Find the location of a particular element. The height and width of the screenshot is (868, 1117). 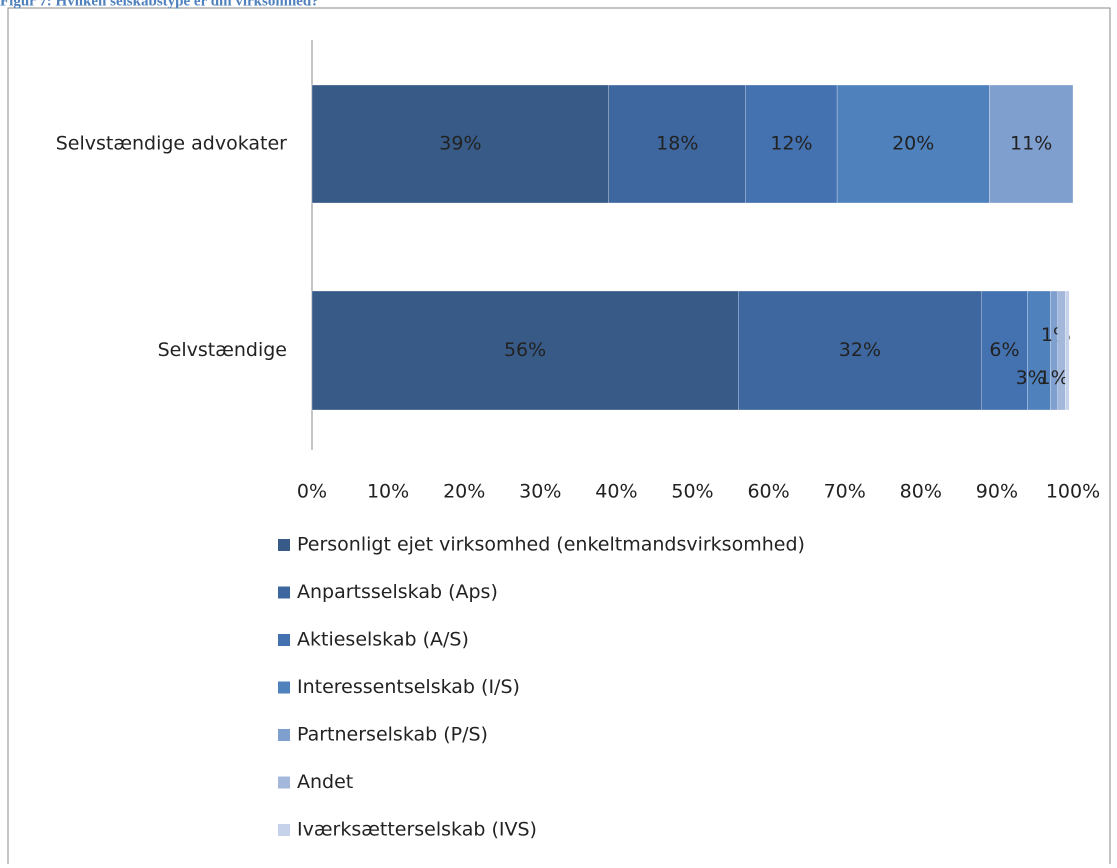

value-label: 6% is located at coordinates (1004, 350).